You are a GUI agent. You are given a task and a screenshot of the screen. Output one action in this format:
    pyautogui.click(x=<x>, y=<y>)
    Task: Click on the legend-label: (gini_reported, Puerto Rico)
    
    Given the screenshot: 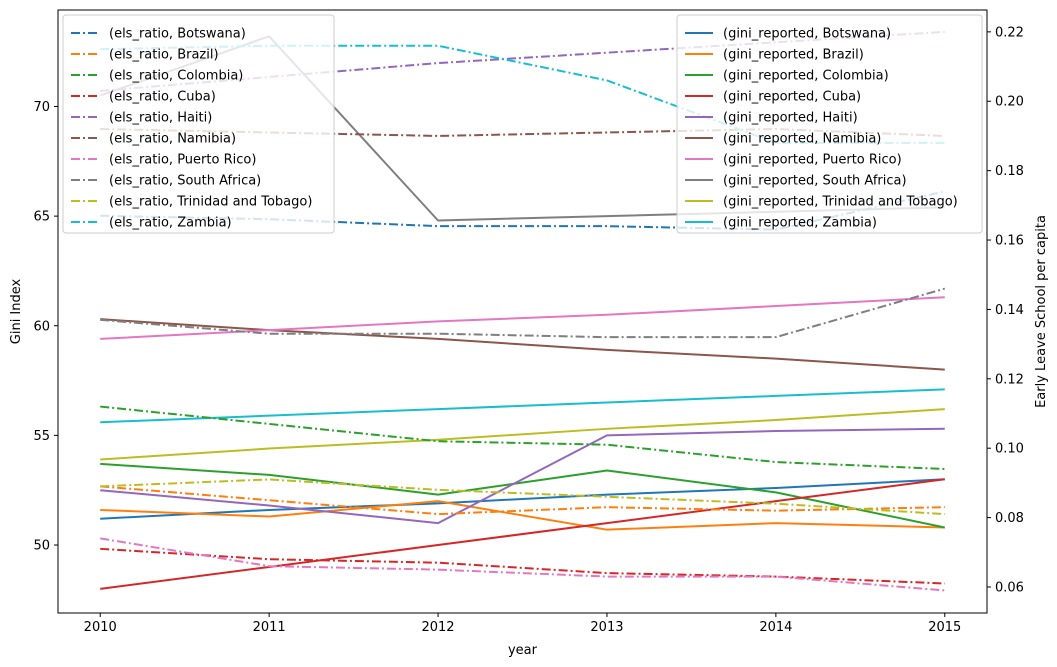 What is the action you would take?
    pyautogui.click(x=812, y=160)
    